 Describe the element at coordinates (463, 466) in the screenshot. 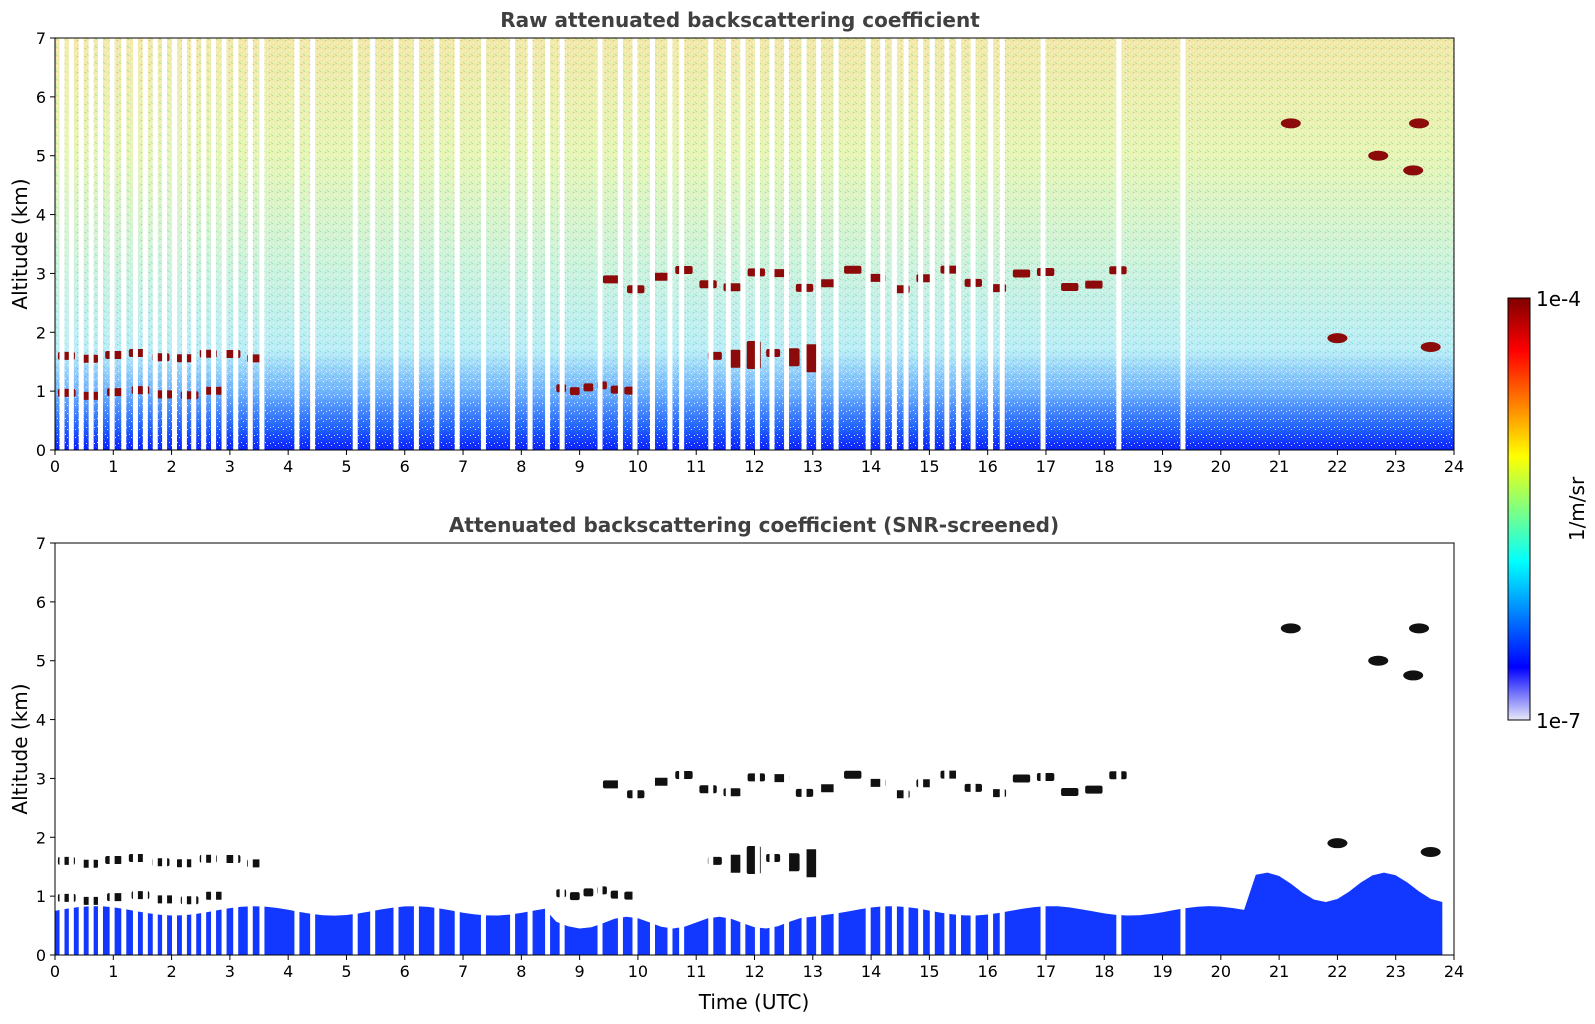

I see `top-x-tick-label: 7` at that location.